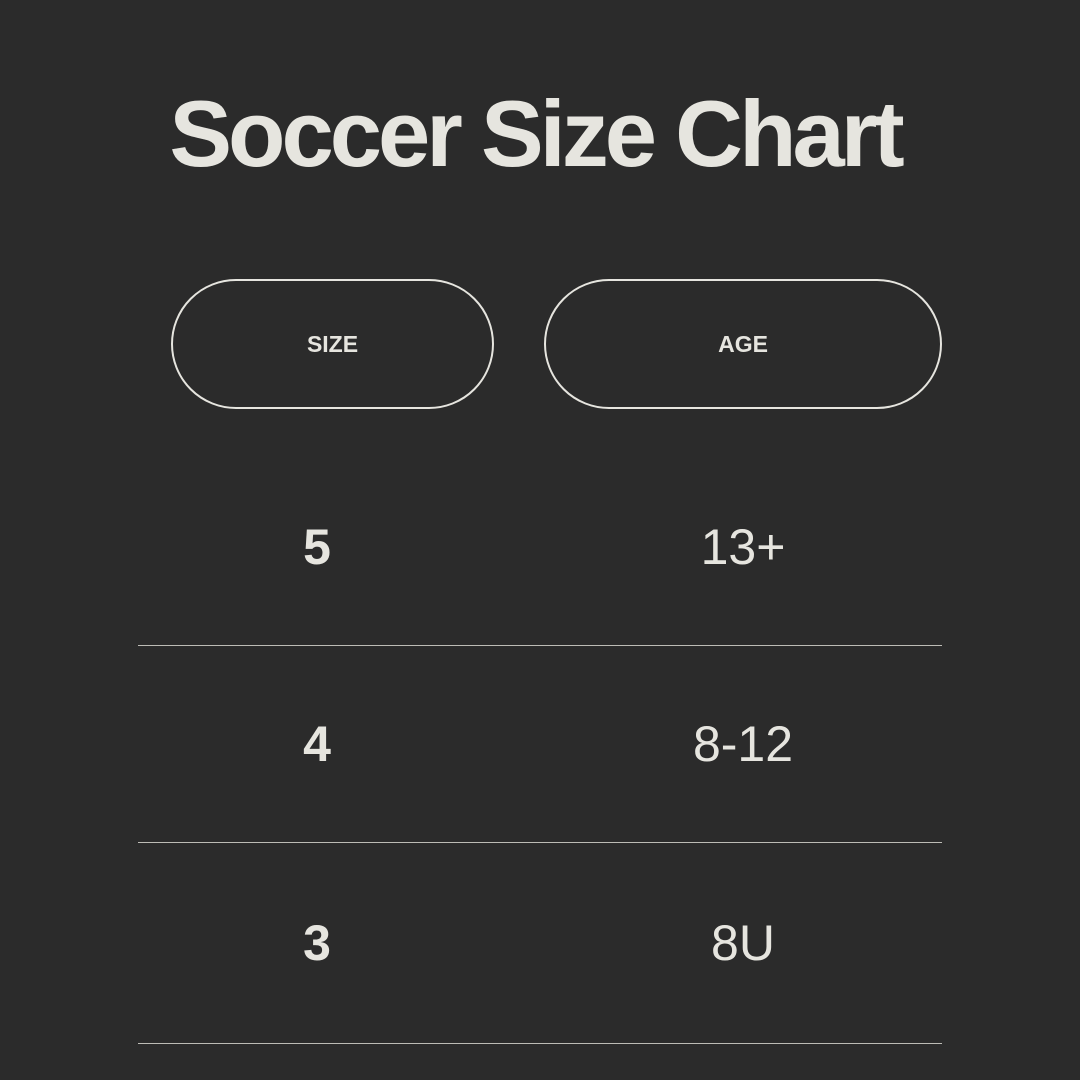 The height and width of the screenshot is (1080, 1080). I want to click on table-row: 3 8U, so click(540, 943).